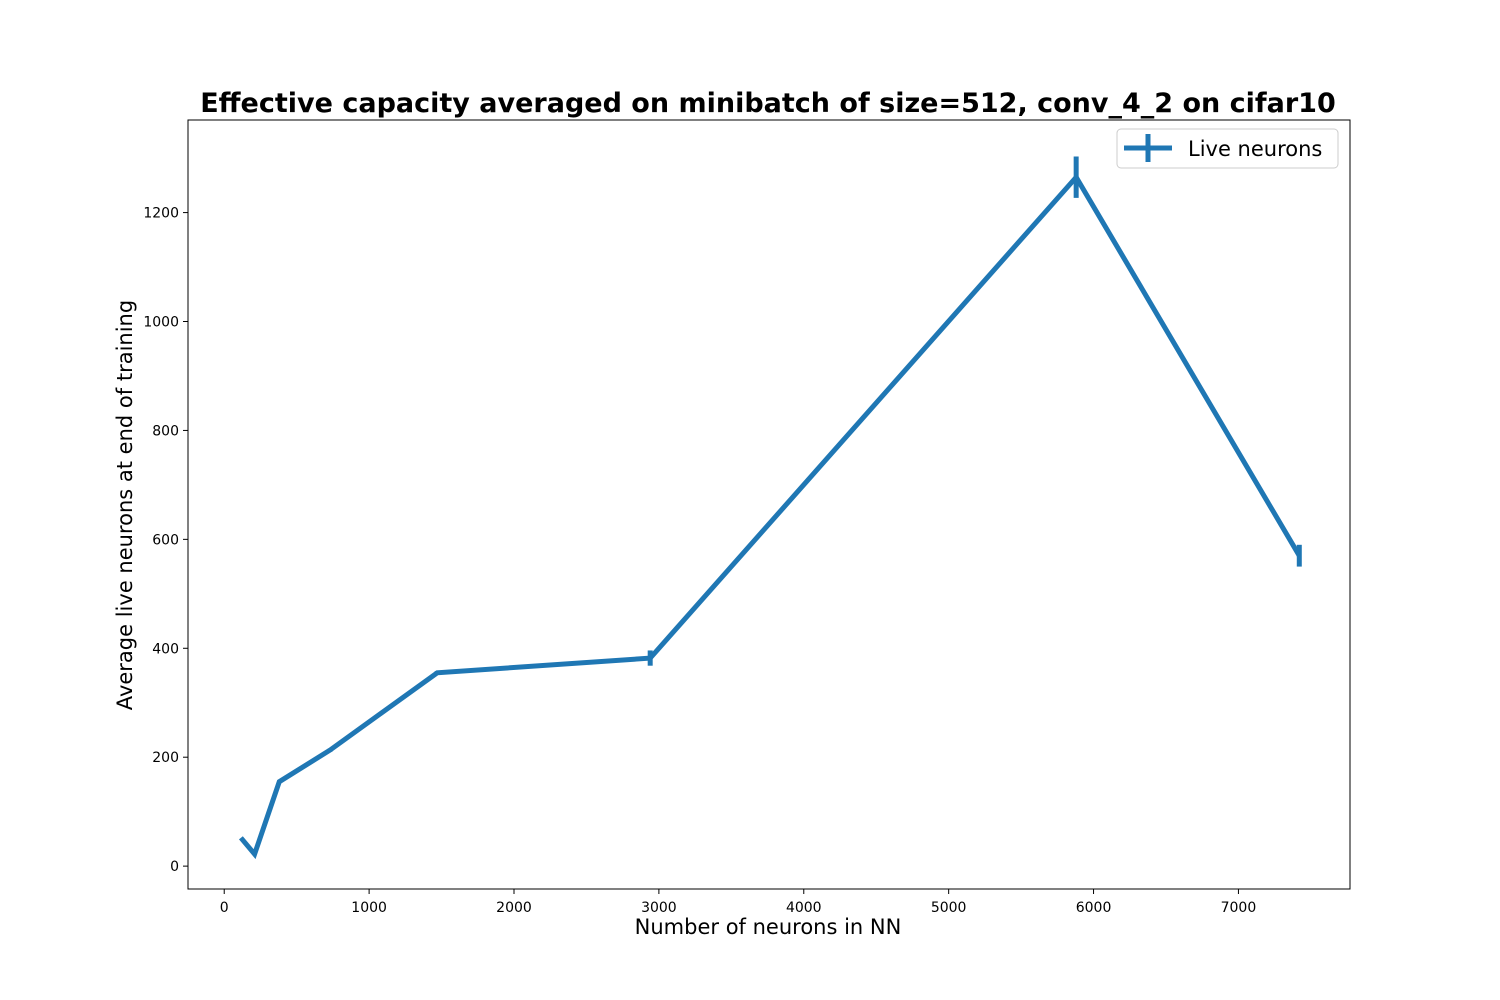 Image resolution: width=1500 pixels, height=1000 pixels. What do you see at coordinates (738, 902) in the screenshot?
I see `x-axis-ticks: 0 1000 2000 3000 4000 5000 6000 7000` at bounding box center [738, 902].